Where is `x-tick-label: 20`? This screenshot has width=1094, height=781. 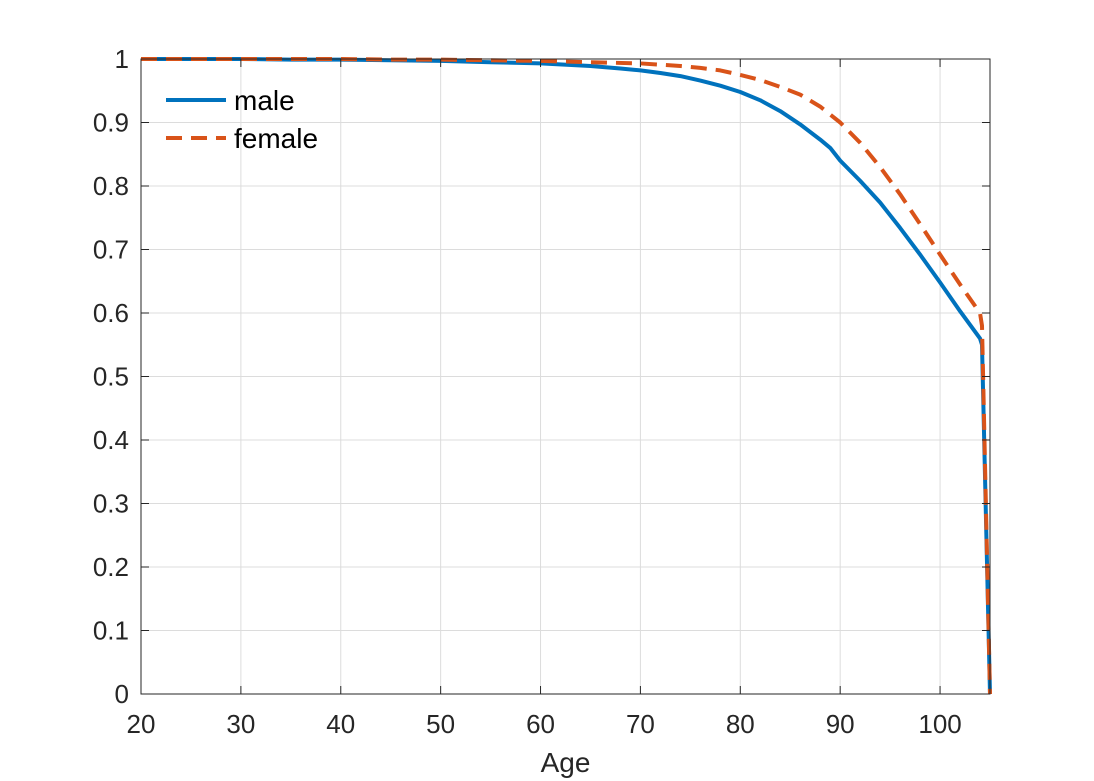
x-tick-label: 20 is located at coordinates (141, 724).